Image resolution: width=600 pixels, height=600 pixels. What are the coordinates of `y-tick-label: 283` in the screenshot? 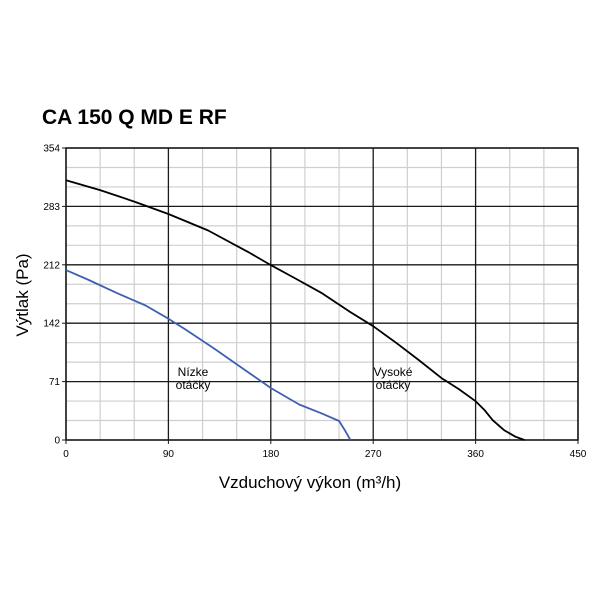 It's located at (51, 207).